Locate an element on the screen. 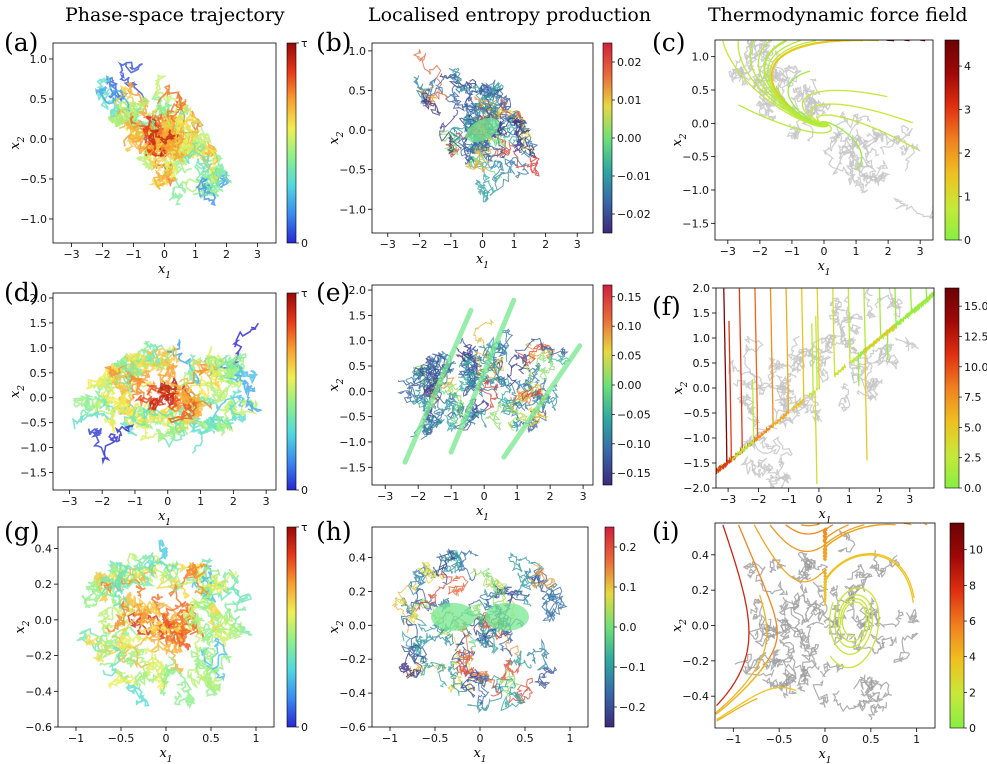 The height and width of the screenshot is (764, 987). colorbar-tick-label: −0.01 is located at coordinates (634, 176).